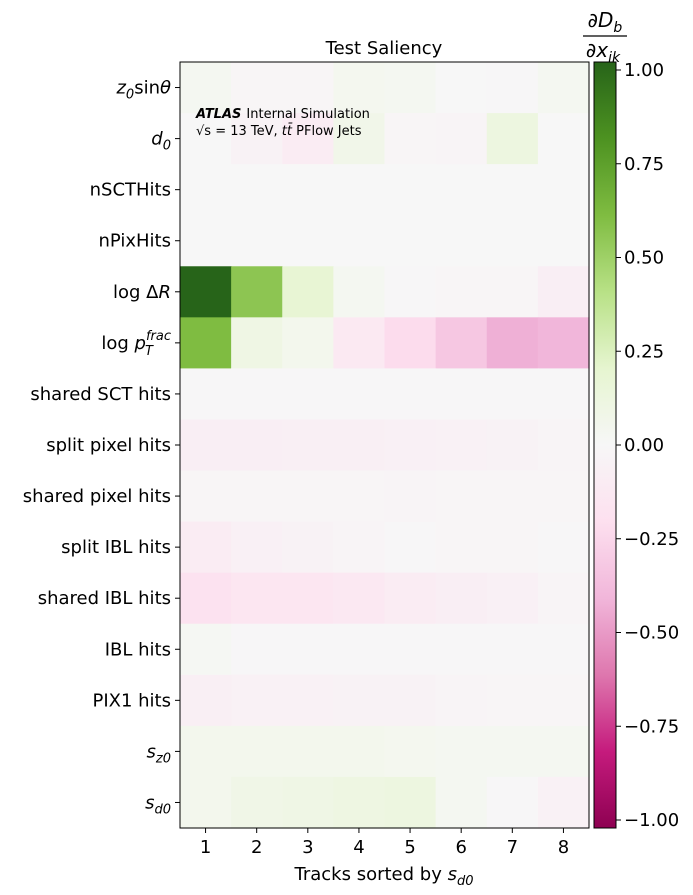 This screenshot has width=693, height=895. What do you see at coordinates (218, 114) in the screenshot?
I see `atlas-brand: ATLAS` at bounding box center [218, 114].